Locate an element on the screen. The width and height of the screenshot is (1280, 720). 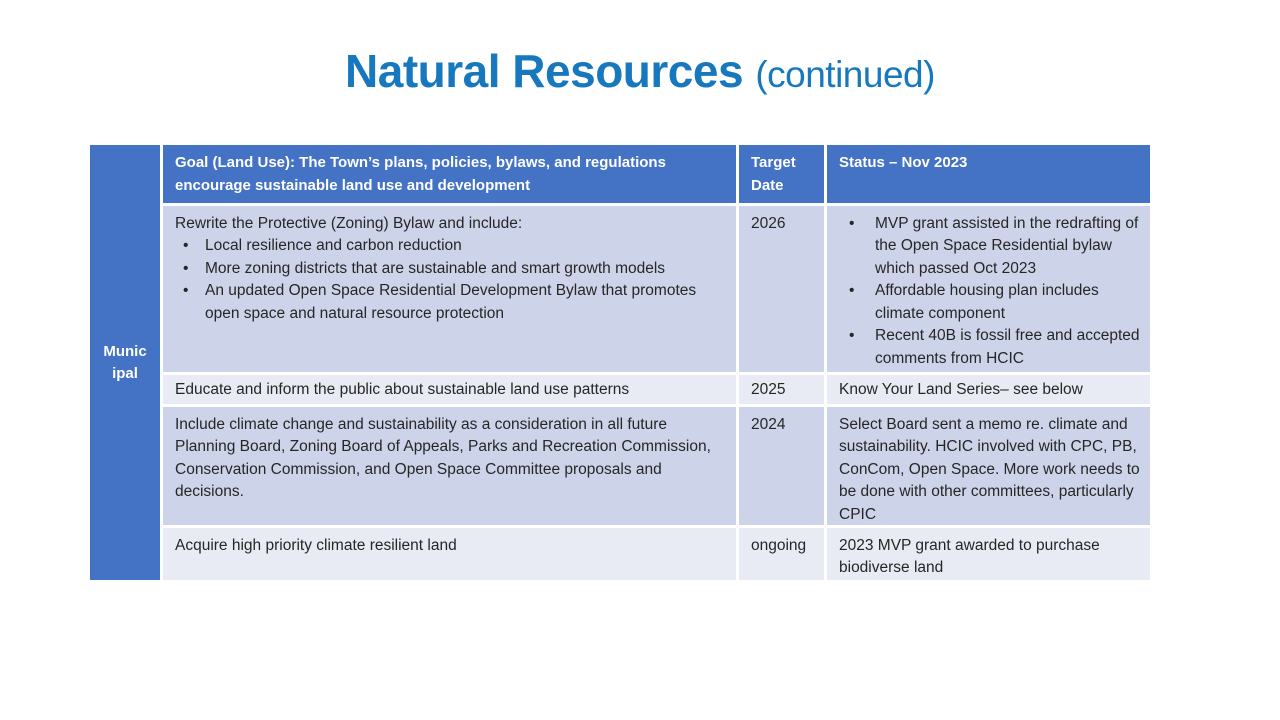
target-date-cell: 2025 is located at coordinates (781, 389).